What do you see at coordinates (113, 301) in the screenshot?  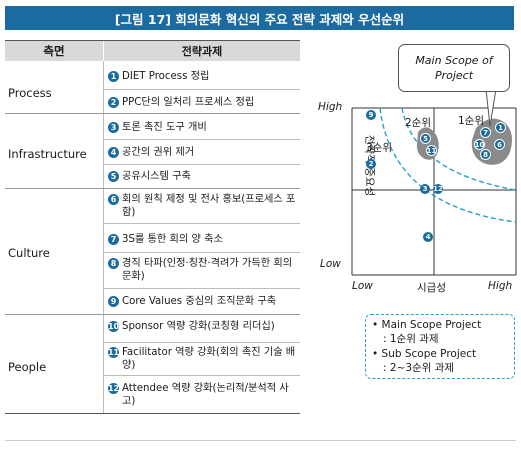 I see `number-badge: 9` at bounding box center [113, 301].